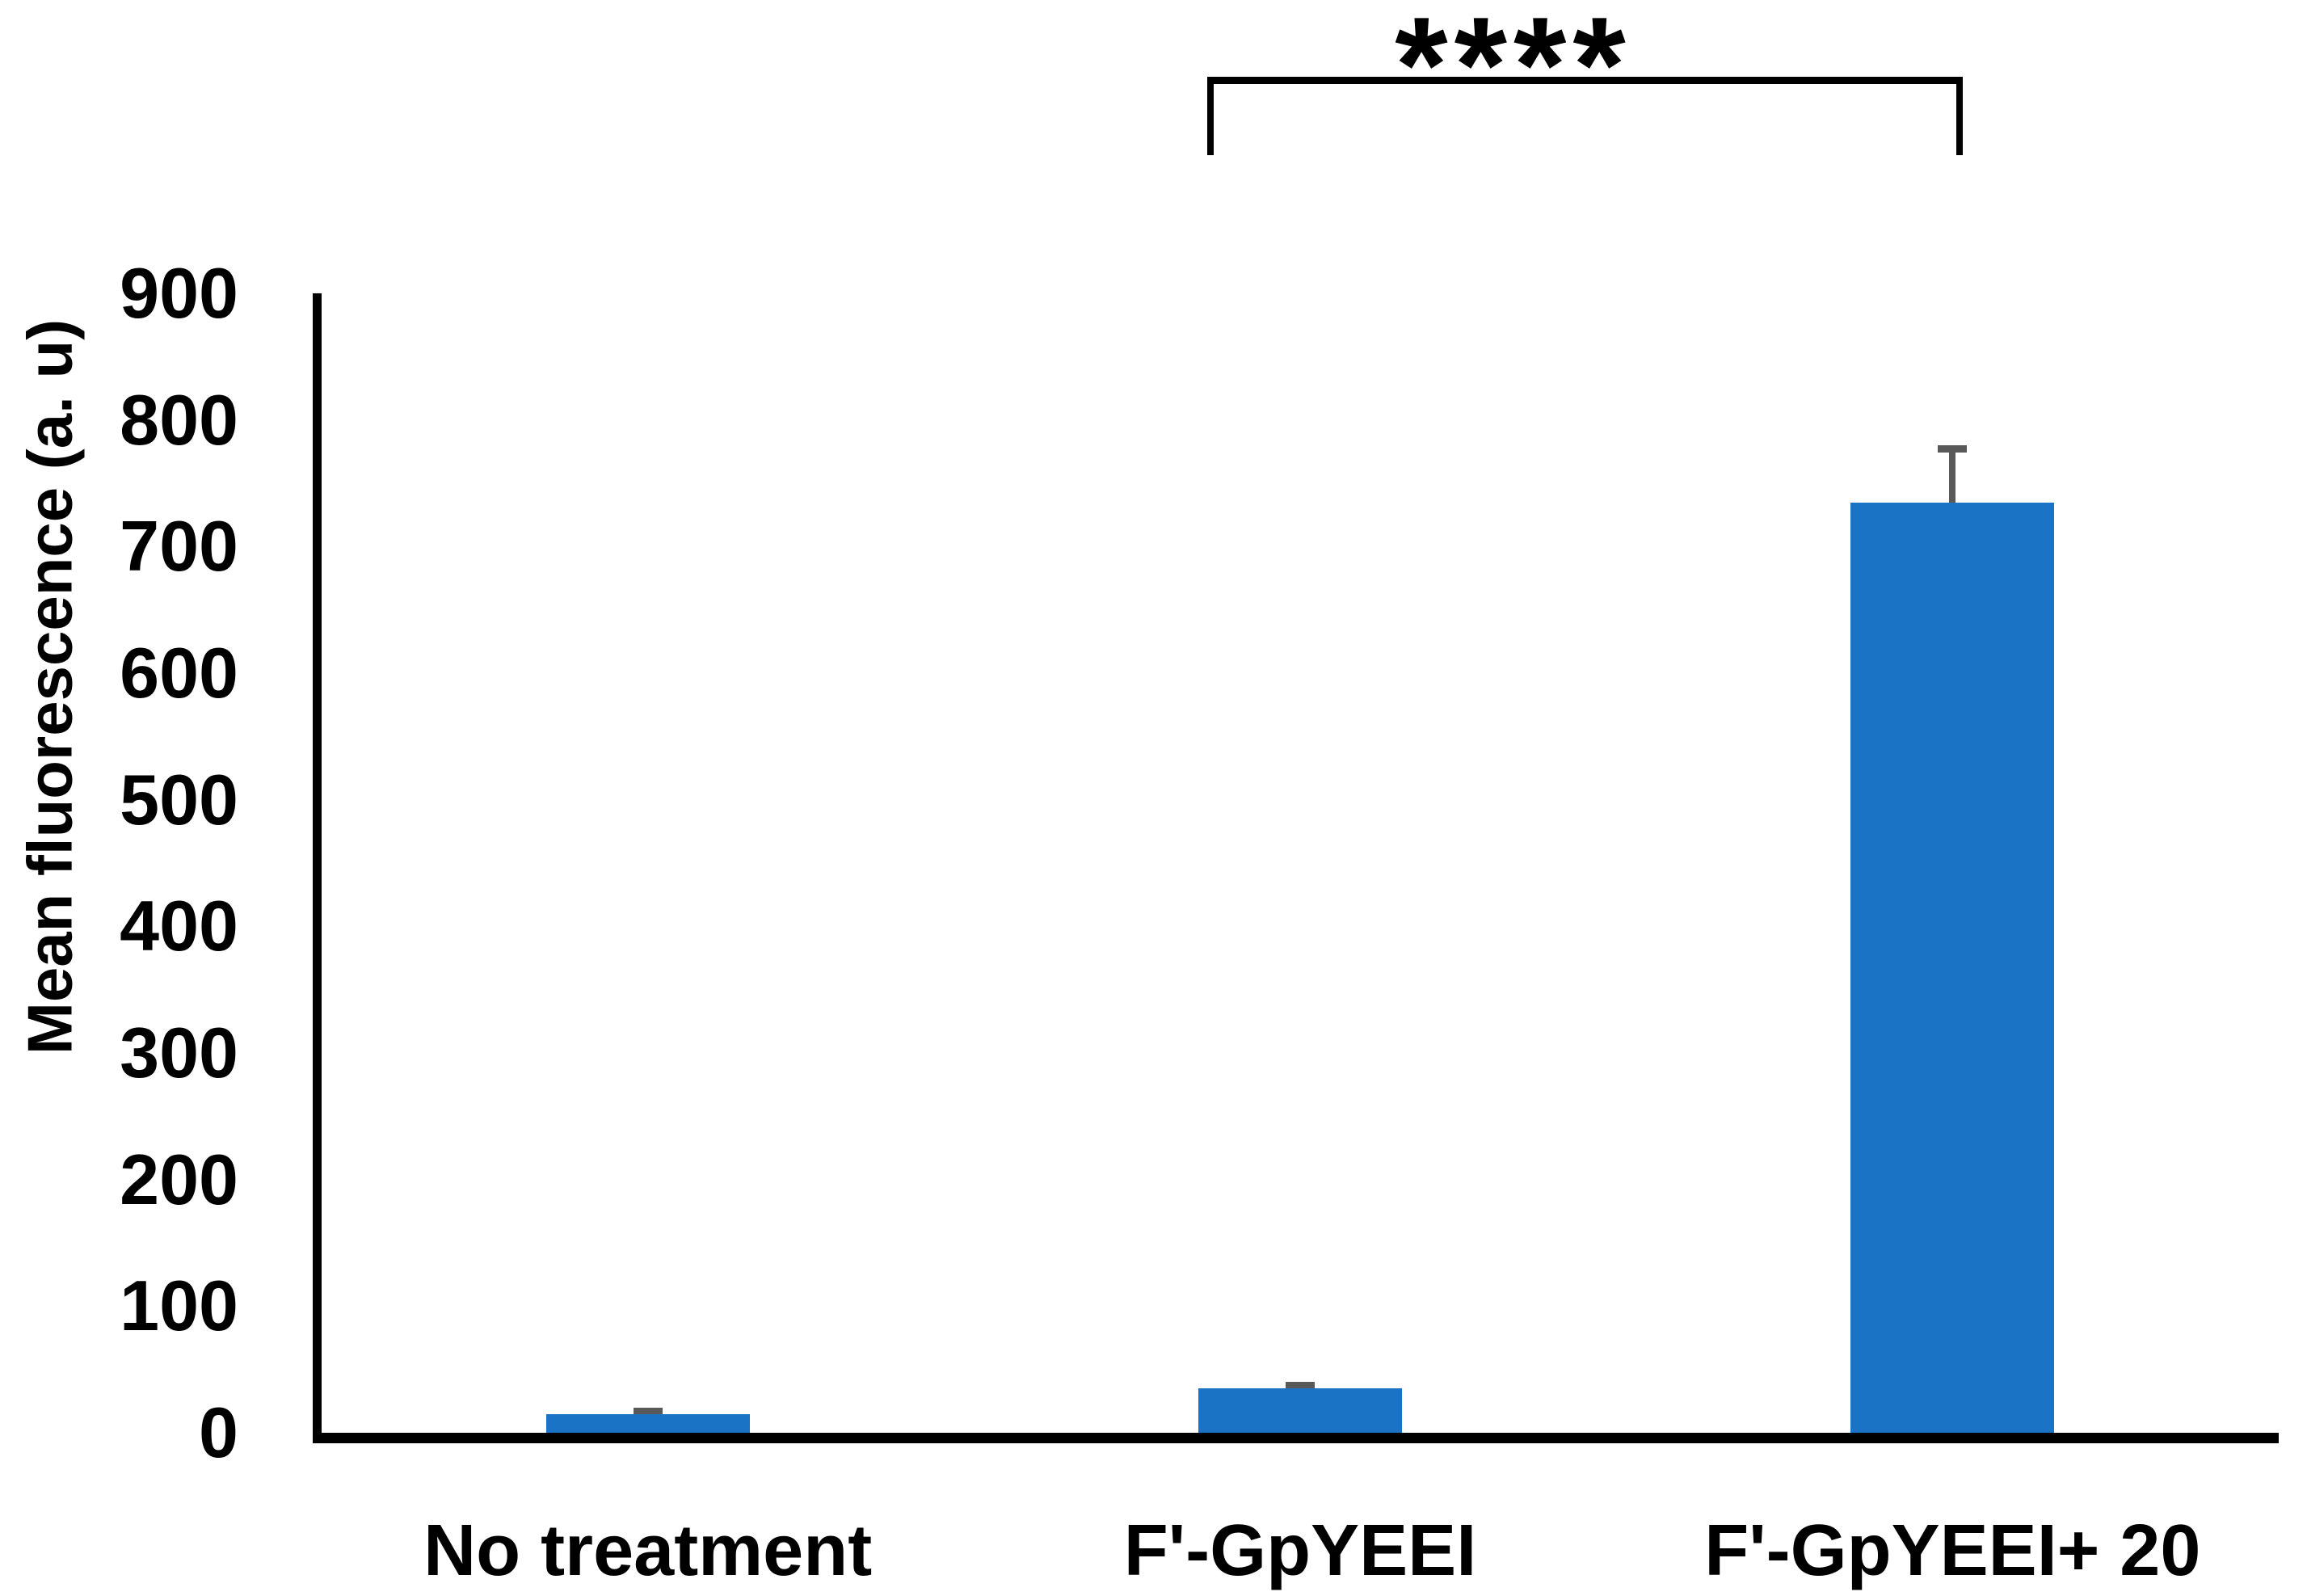  Describe the element at coordinates (218, 1432) in the screenshot. I see `y-tick-label: 0` at that location.